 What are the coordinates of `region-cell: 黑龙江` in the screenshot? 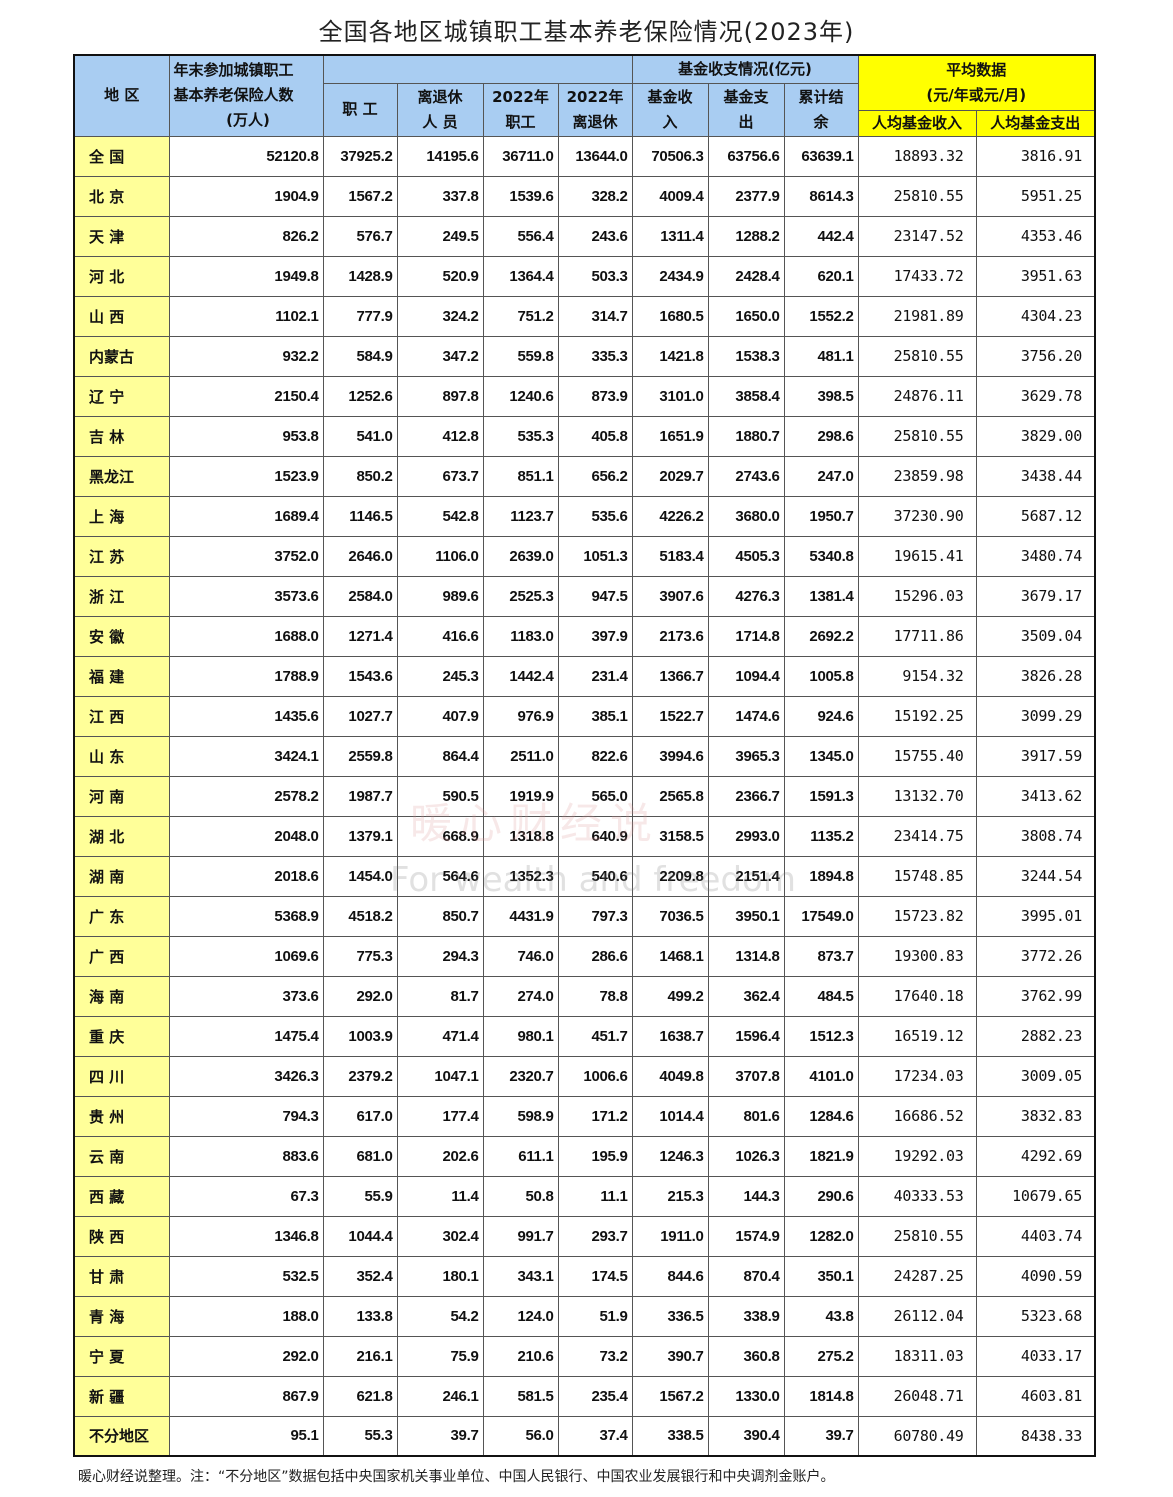 It's located at (121, 476).